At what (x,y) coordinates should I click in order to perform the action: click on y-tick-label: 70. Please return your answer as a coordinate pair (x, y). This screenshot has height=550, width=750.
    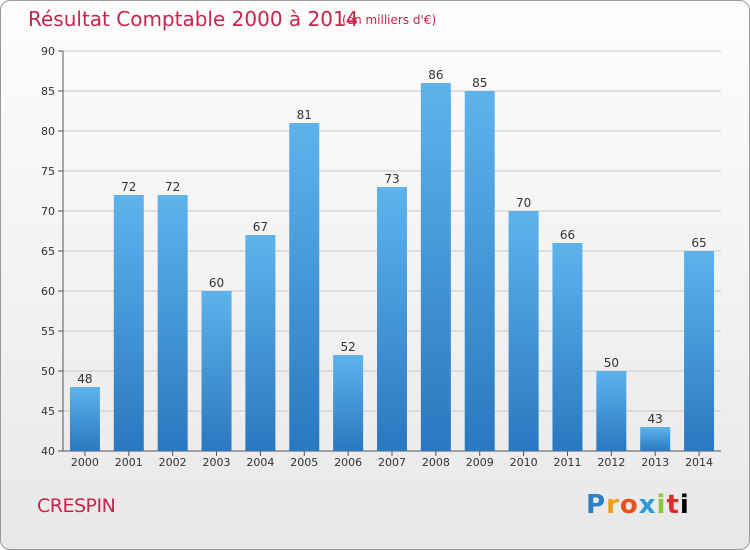
    Looking at the image, I should click on (48, 211).